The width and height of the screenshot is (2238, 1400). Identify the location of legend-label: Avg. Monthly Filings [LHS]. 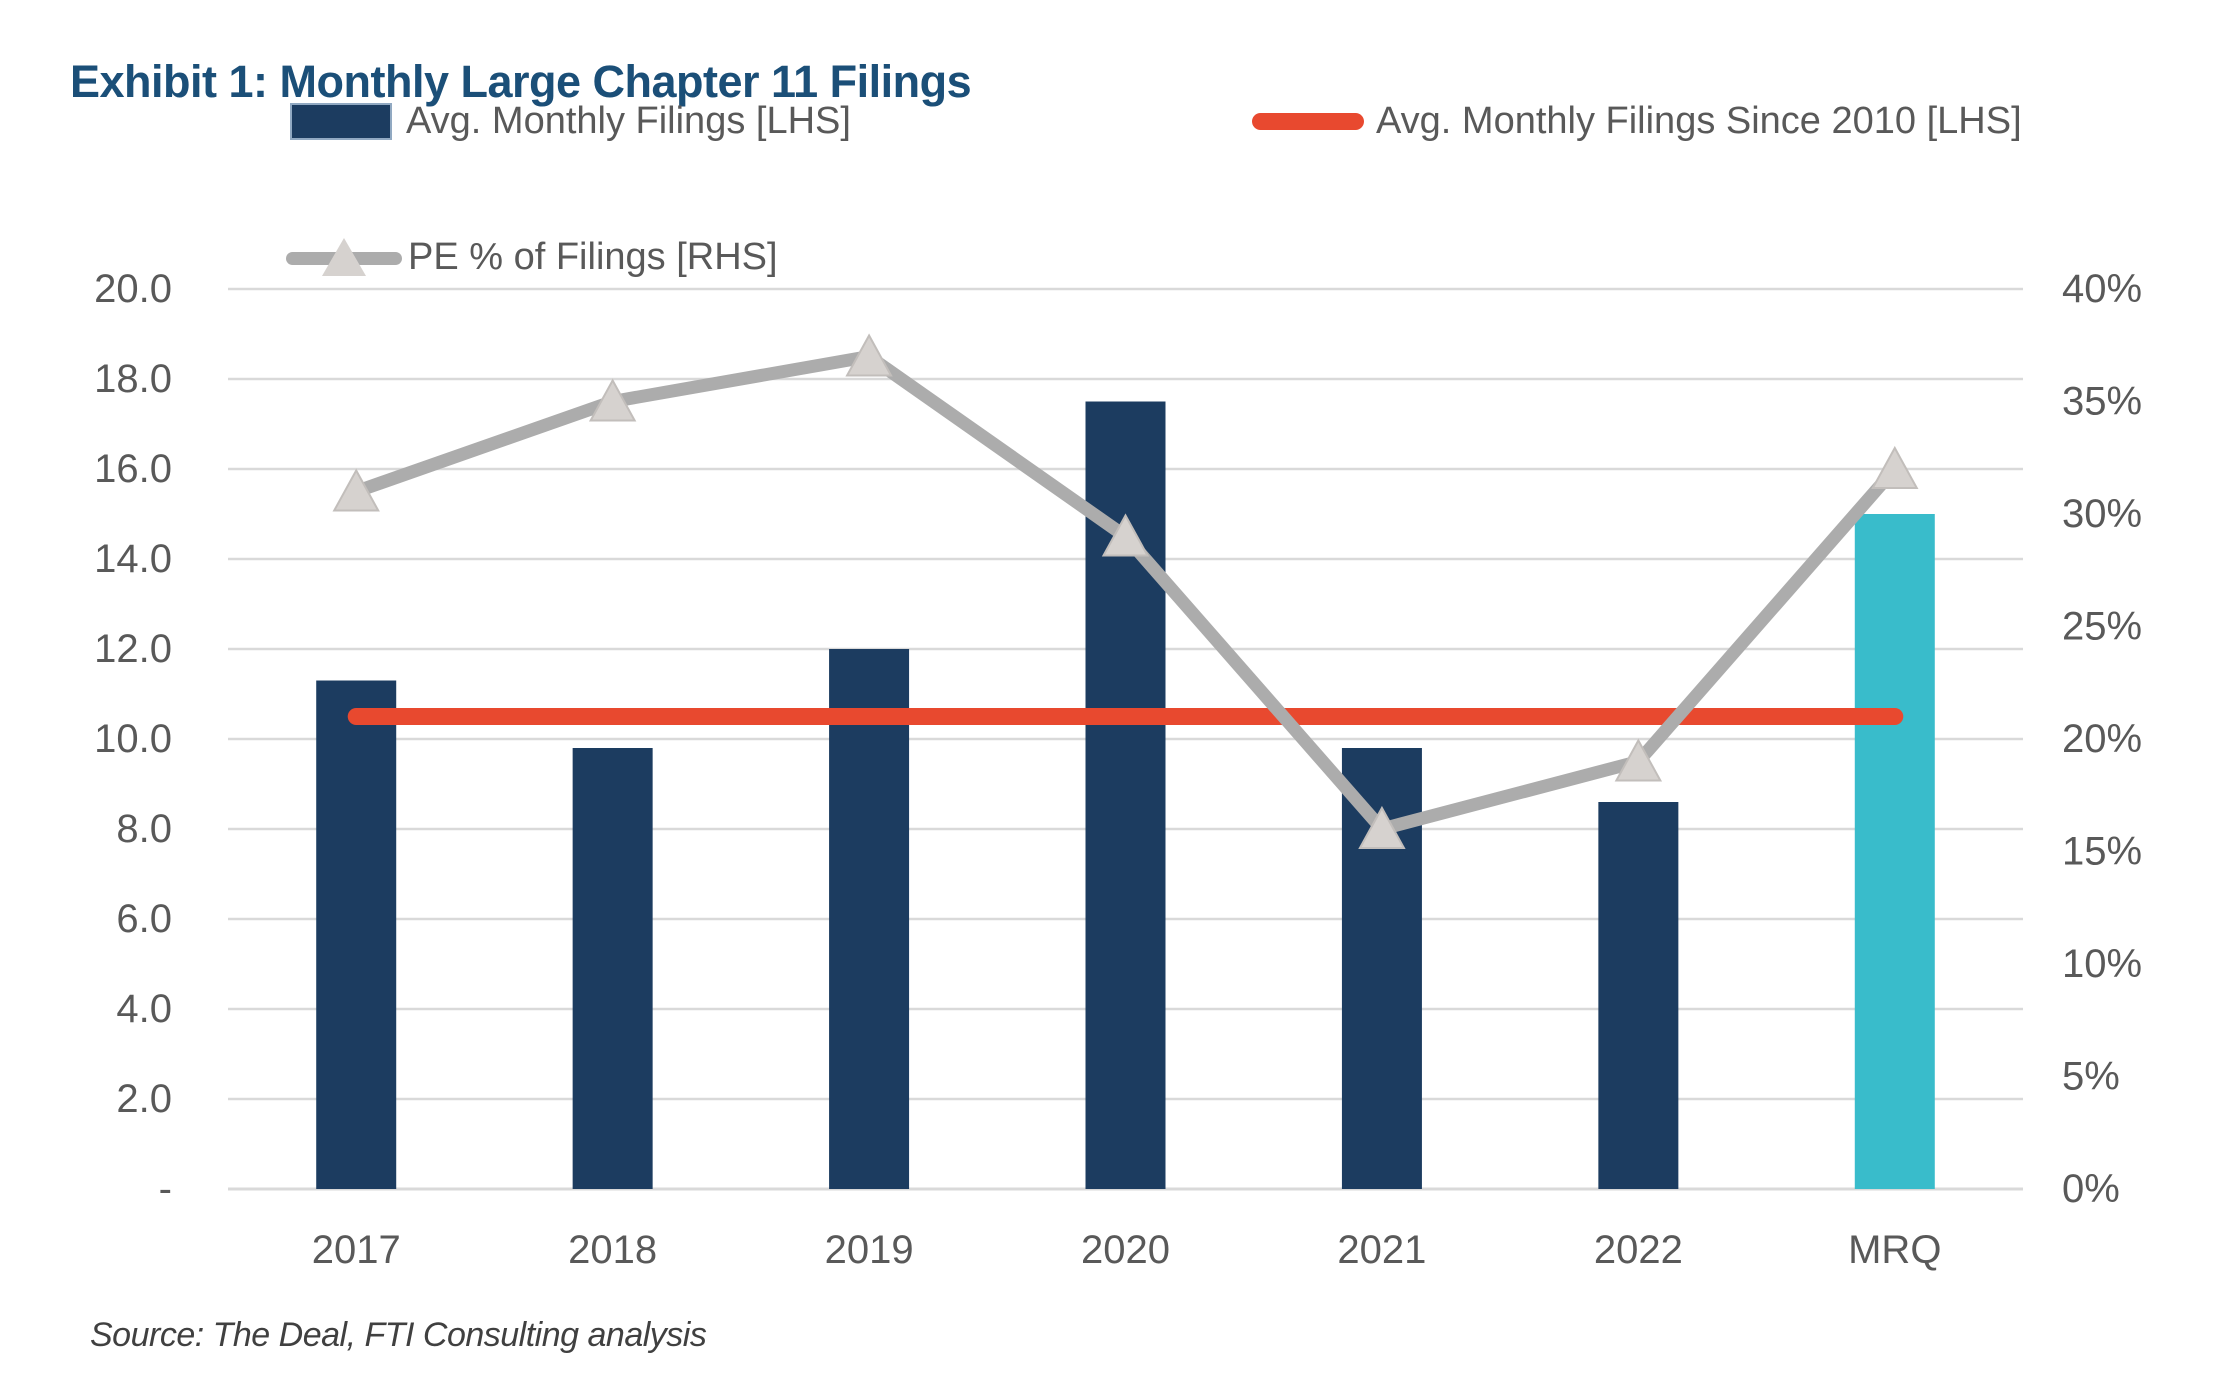
(628, 121).